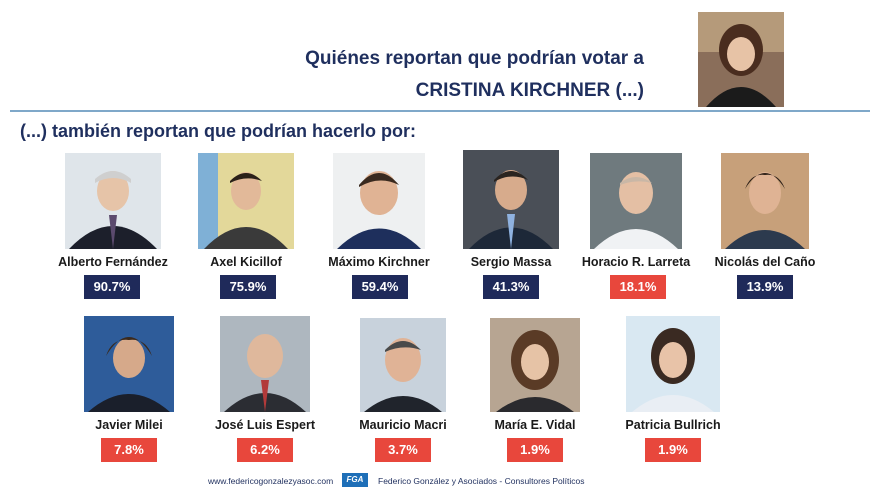  Describe the element at coordinates (673, 364) in the screenshot. I see `photo-patricia-bullrich` at that location.